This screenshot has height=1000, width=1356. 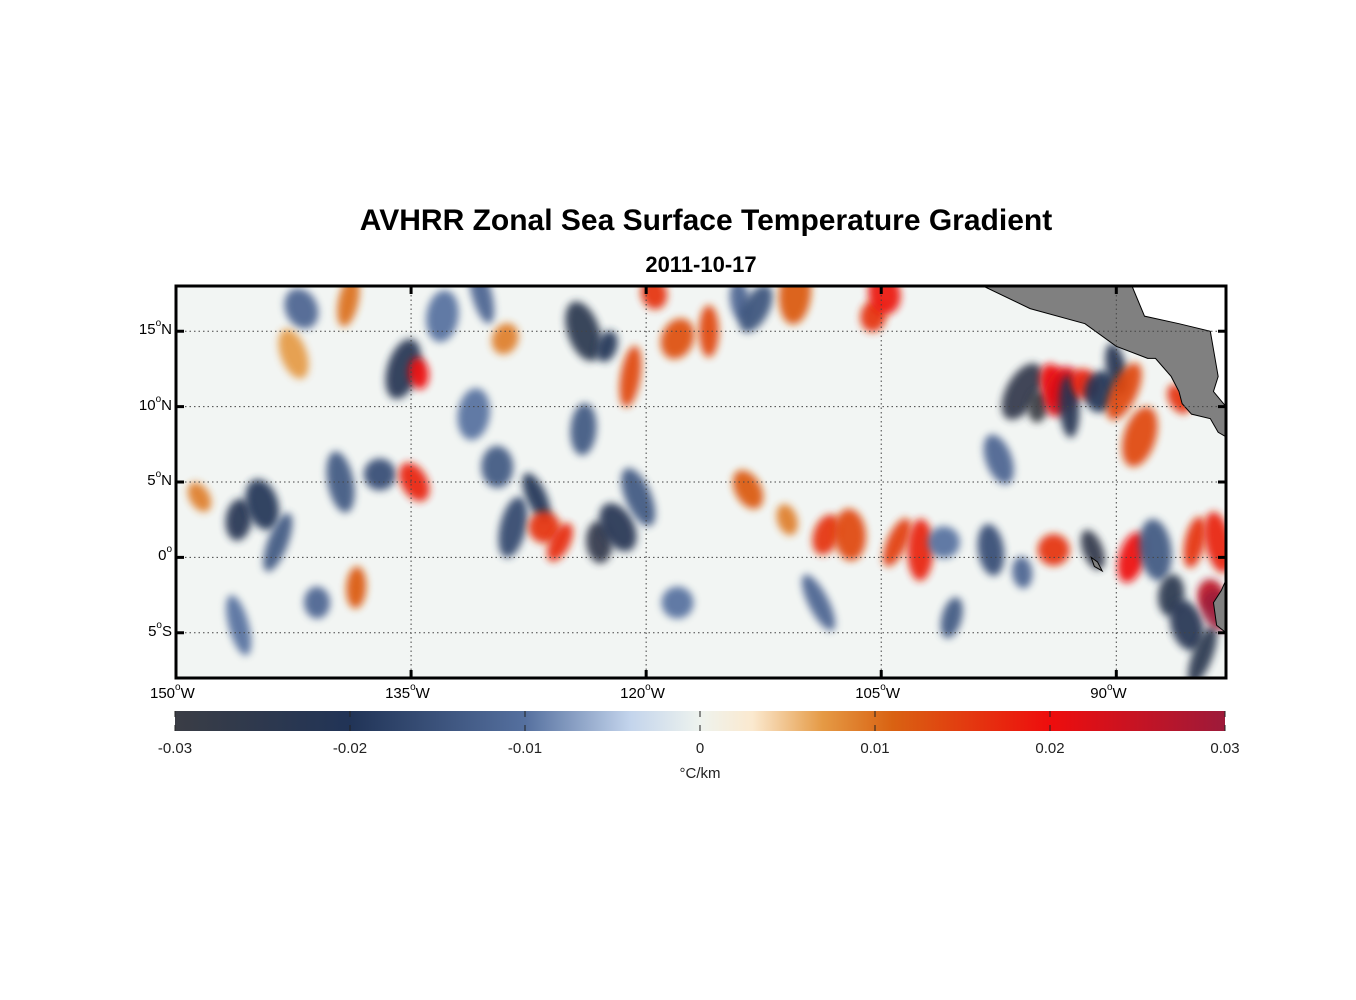 I want to click on lat-tick-label: 5oN, so click(x=159, y=479).